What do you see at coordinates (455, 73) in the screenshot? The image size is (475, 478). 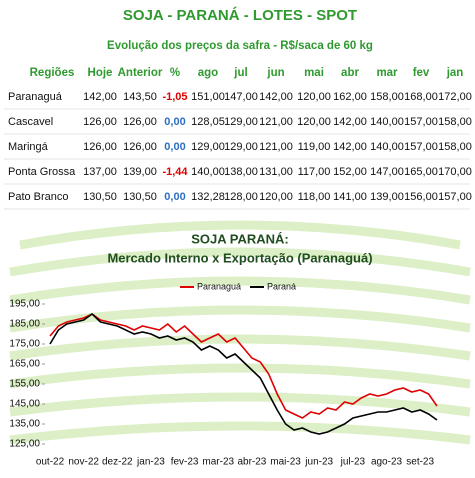 I see `column-header: jan` at bounding box center [455, 73].